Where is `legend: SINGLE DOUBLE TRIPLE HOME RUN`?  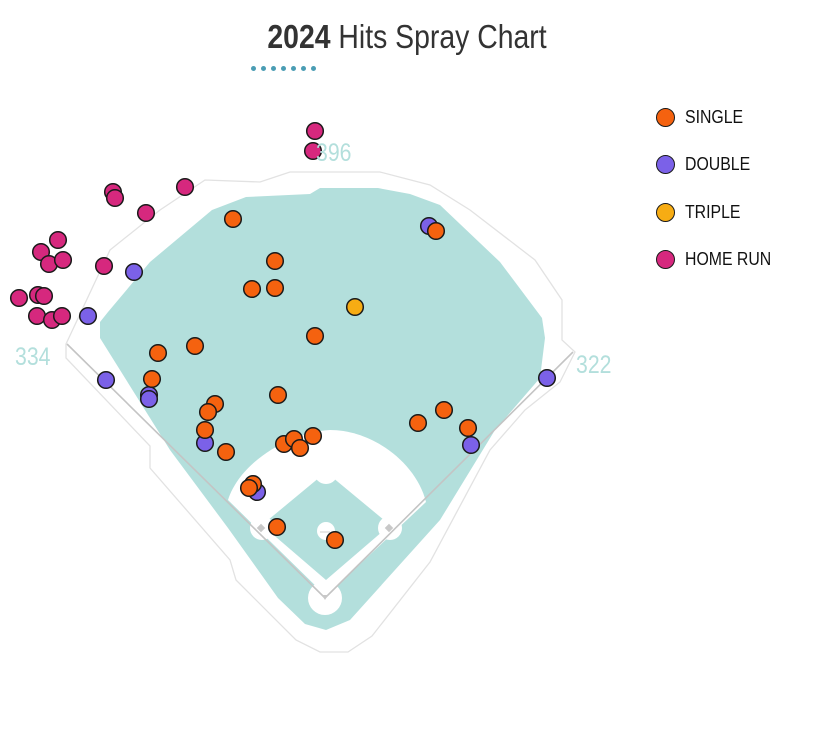
legend: SINGLE DOUBLE TRIPLE HOME RUN is located at coordinates (719, 188).